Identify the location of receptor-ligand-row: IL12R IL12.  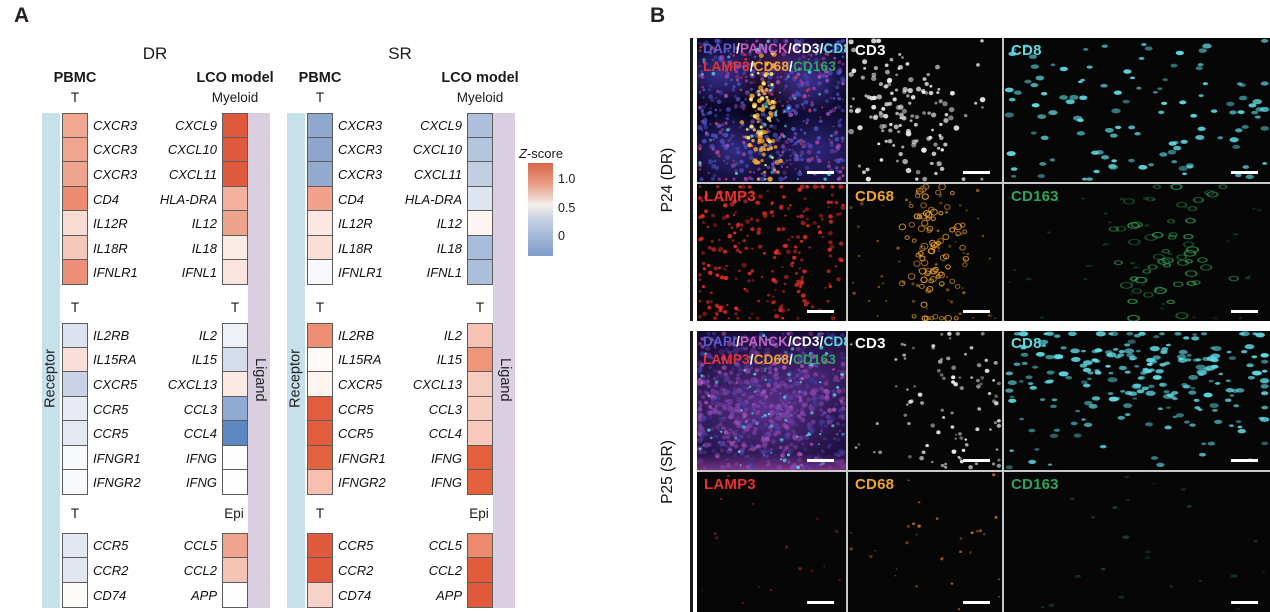
(155, 223).